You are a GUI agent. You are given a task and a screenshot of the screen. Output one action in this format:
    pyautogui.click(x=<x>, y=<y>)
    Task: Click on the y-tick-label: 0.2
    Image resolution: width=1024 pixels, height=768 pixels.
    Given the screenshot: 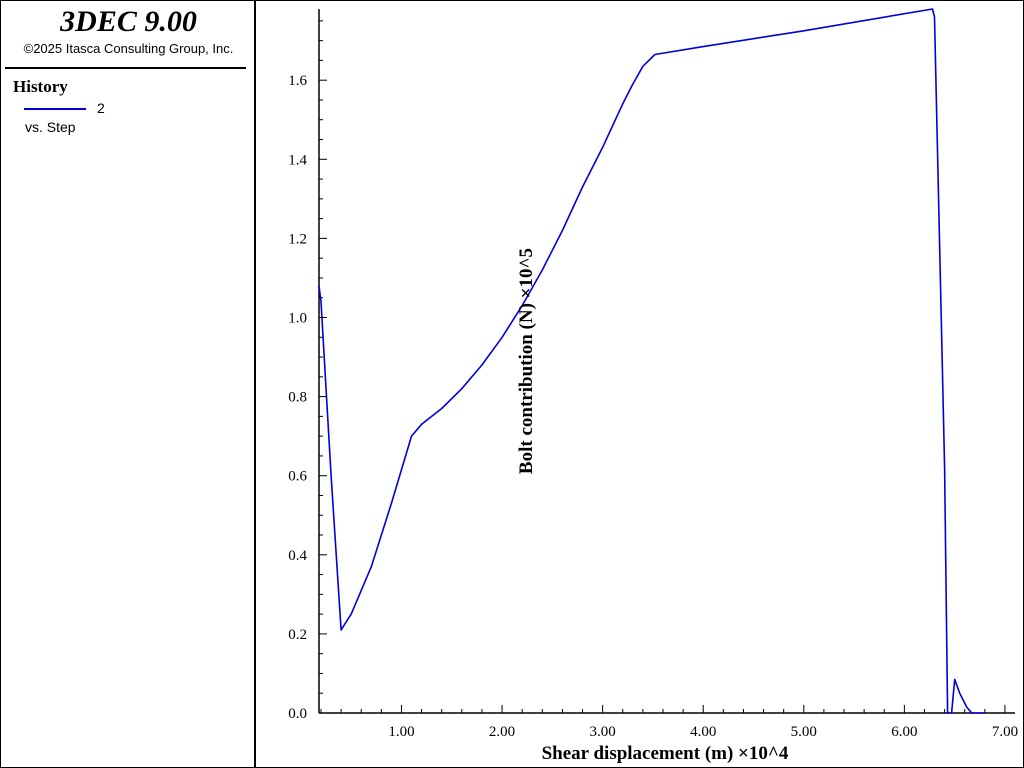 What is the action you would take?
    pyautogui.click(x=297, y=635)
    